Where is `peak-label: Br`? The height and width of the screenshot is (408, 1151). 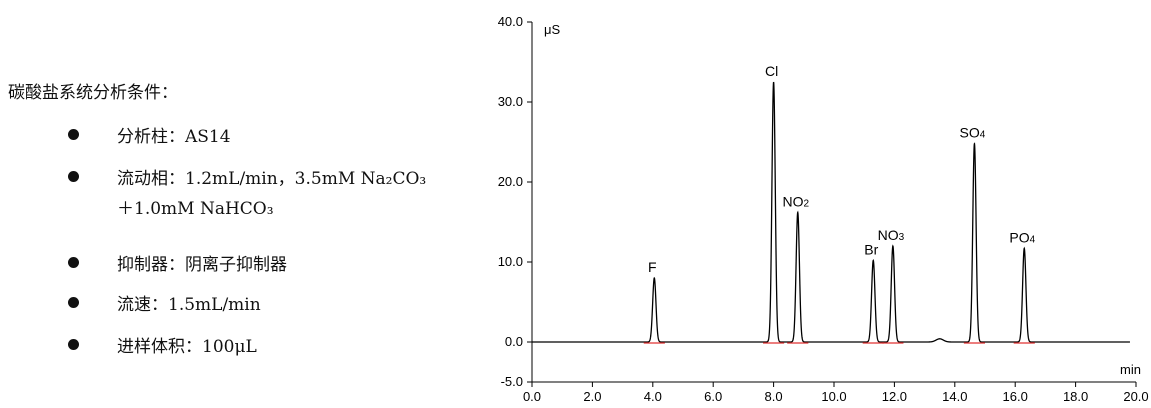
peak-label: Br is located at coordinates (871, 249).